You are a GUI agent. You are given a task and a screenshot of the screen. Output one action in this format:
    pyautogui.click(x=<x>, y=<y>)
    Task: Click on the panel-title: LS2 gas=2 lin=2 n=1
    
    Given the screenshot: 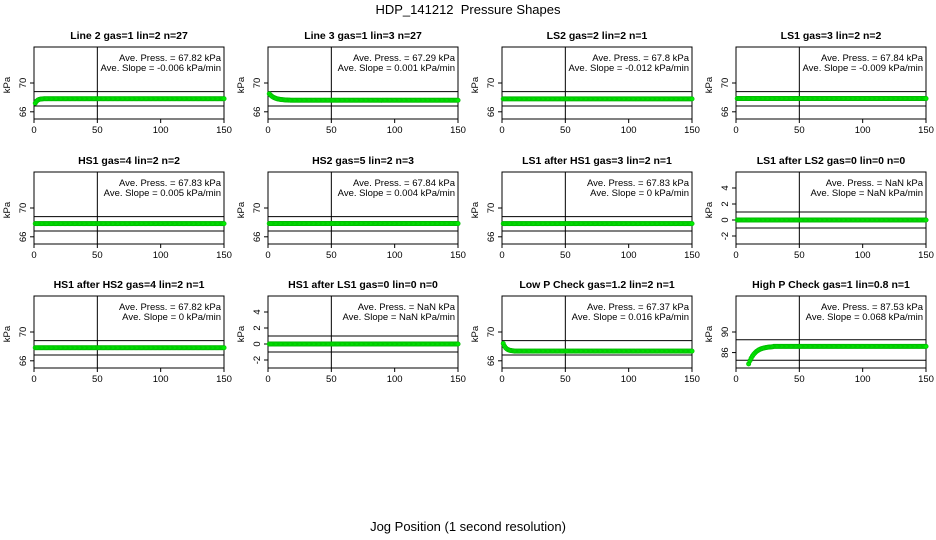 What is the action you would take?
    pyautogui.click(x=597, y=36)
    